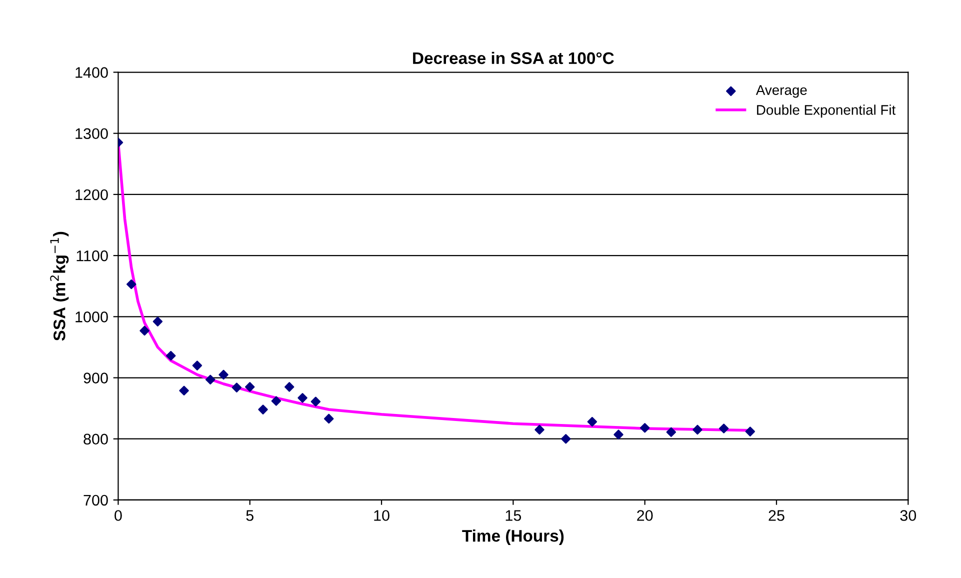  I want to click on y-tick-label: 700, so click(96, 500).